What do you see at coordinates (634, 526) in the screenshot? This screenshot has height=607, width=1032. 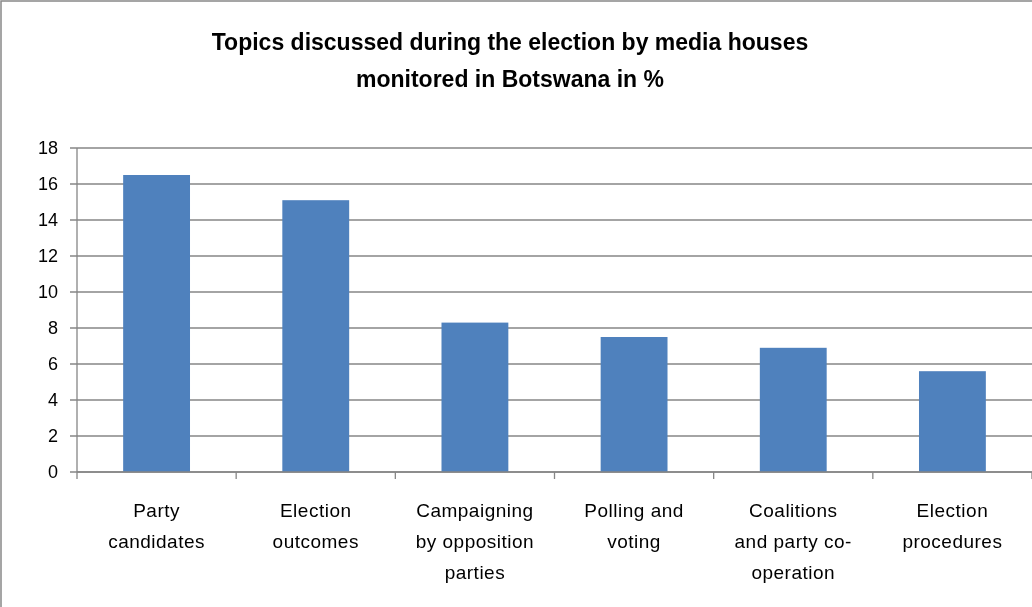 I see `x-tick-label: Polling and voting` at bounding box center [634, 526].